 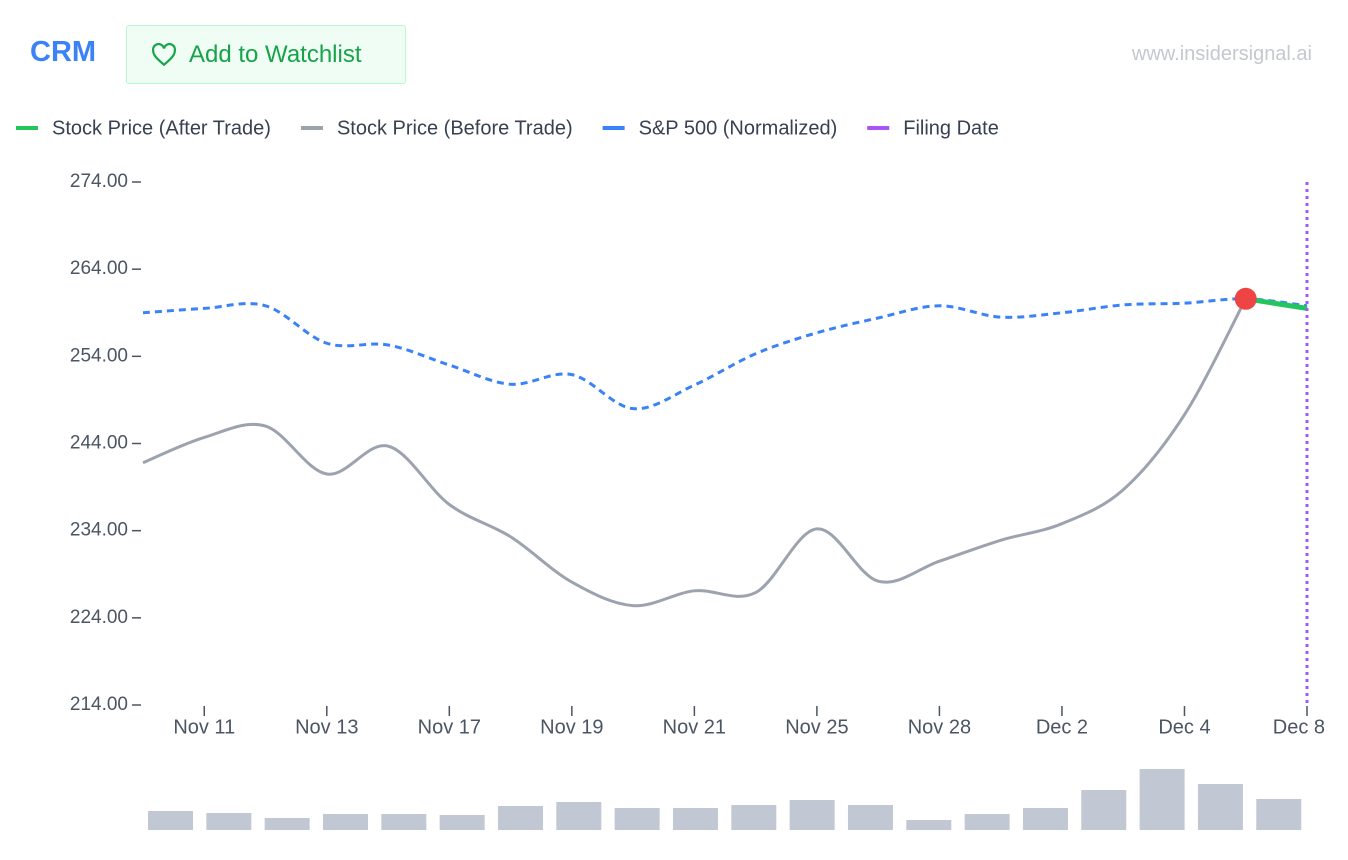 What do you see at coordinates (455, 128) in the screenshot?
I see `legend-label: Stock Price (Before Trade)` at bounding box center [455, 128].